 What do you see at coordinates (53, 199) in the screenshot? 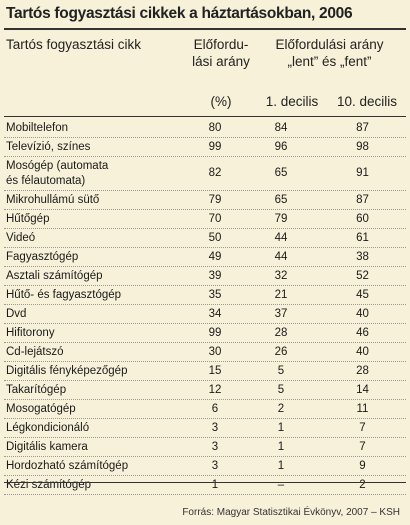
I see `item-name: Mikrohullámú sütő` at bounding box center [53, 199].